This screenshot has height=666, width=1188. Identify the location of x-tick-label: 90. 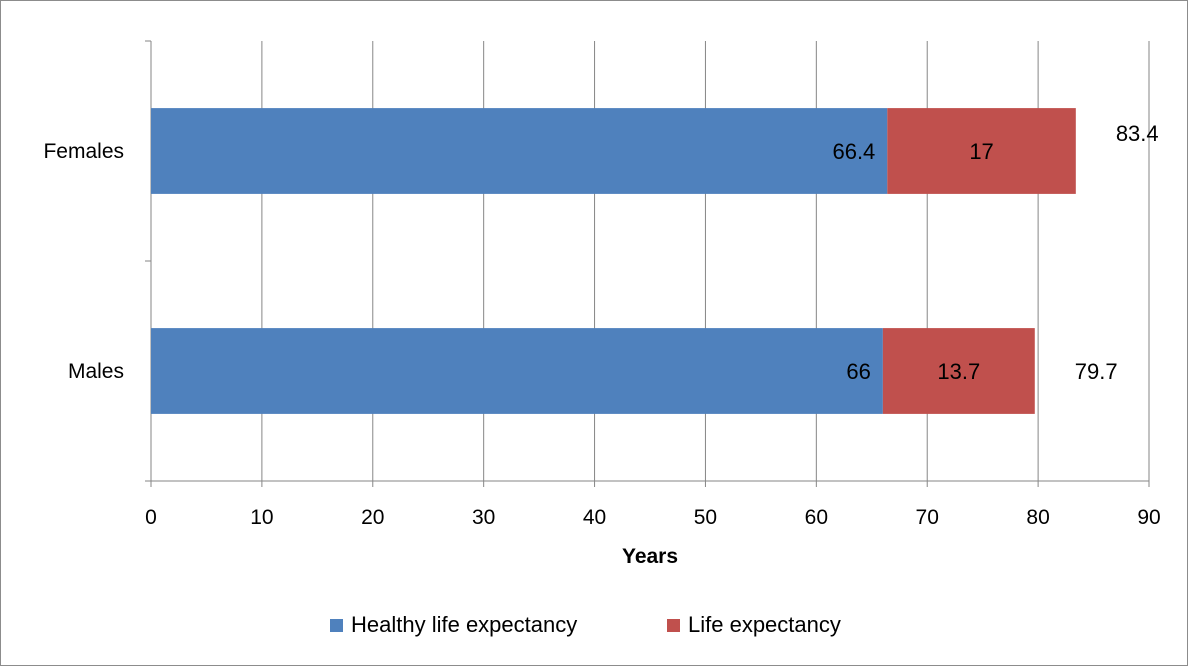
(1148, 517).